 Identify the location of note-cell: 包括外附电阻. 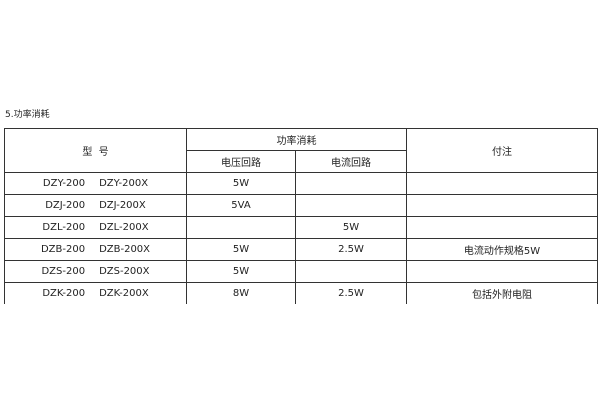
(502, 293).